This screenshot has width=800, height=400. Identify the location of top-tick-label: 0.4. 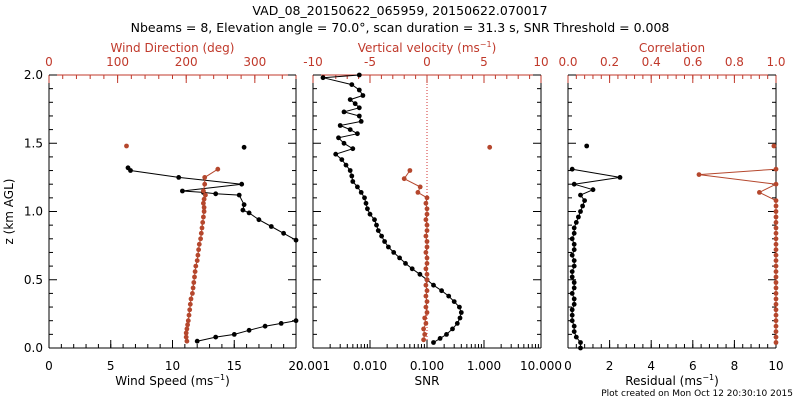
(651, 62).